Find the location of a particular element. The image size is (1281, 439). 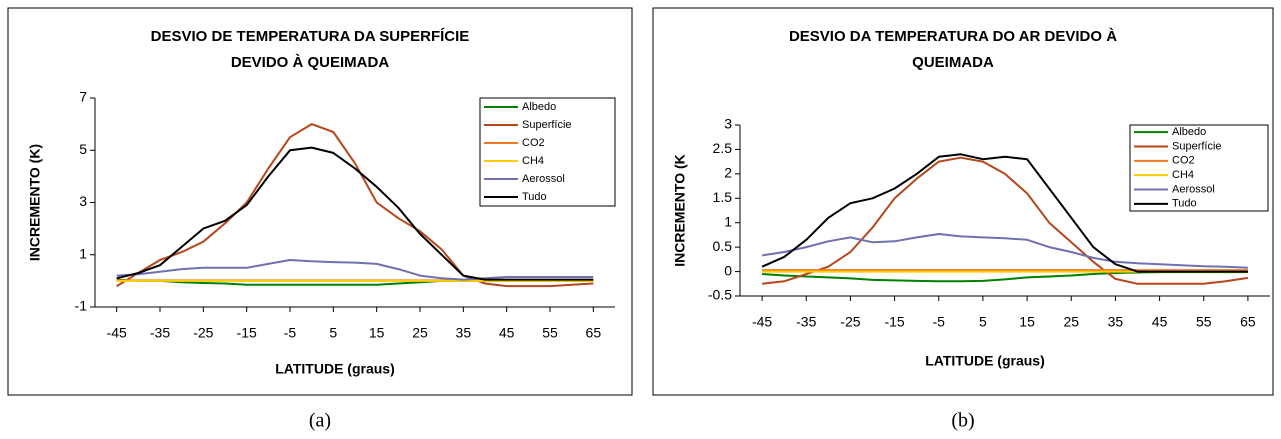

y-axis-label: INCREMENTO (K is located at coordinates (680, 210).